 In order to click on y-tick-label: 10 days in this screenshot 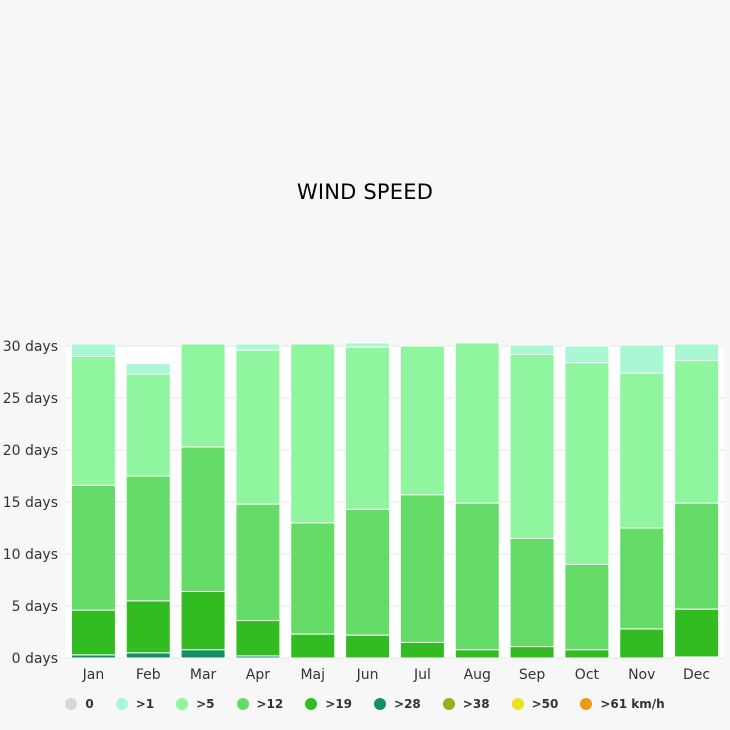, I will do `click(30, 555)`.